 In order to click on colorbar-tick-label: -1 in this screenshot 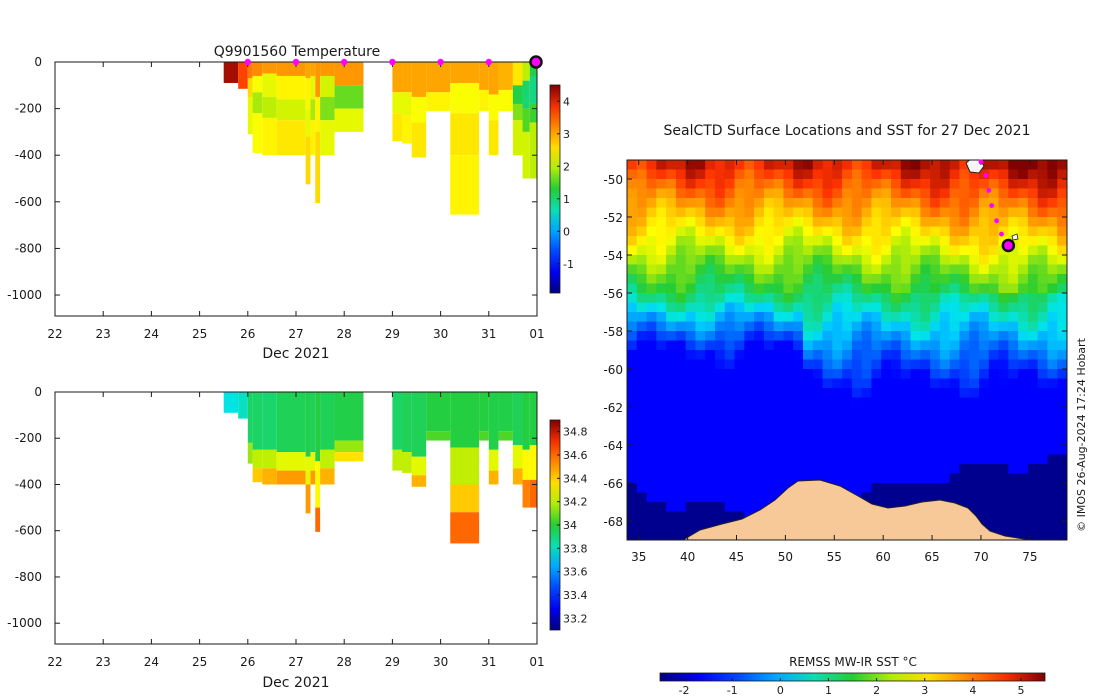, I will do `click(568, 264)`.